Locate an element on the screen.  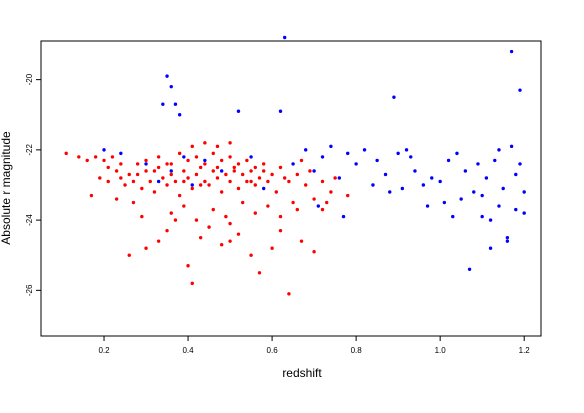
y-tick-label: -20 is located at coordinates (29, 79).